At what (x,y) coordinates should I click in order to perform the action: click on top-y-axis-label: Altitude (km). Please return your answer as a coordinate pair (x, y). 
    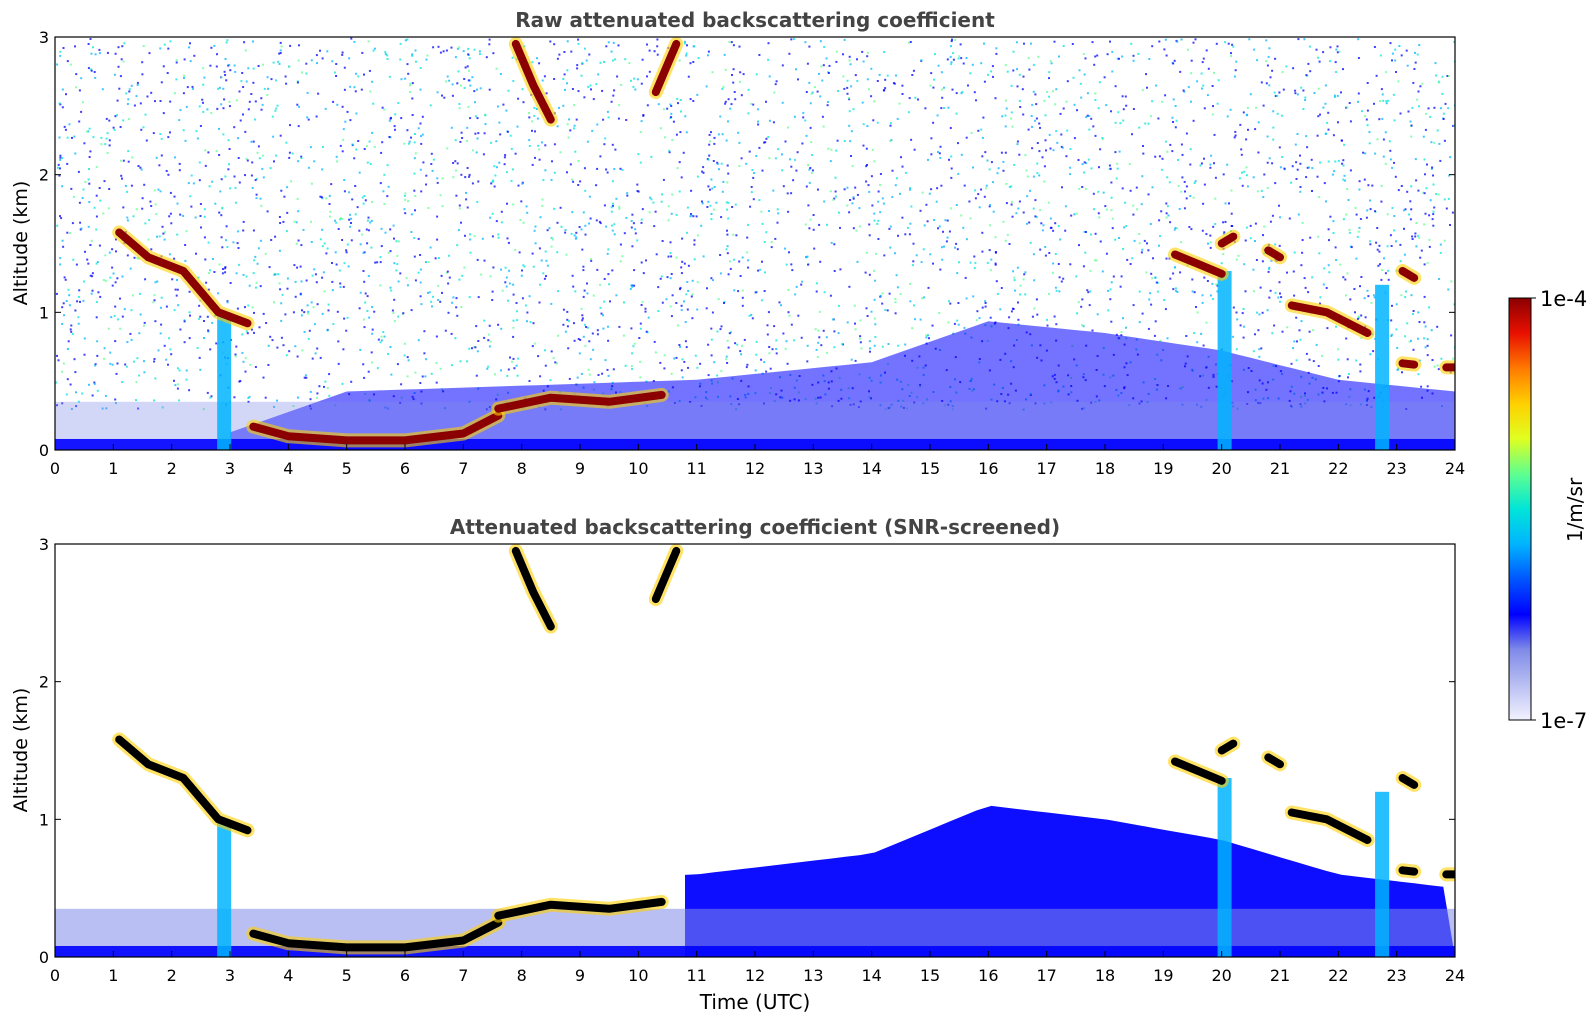
    Looking at the image, I should click on (21, 243).